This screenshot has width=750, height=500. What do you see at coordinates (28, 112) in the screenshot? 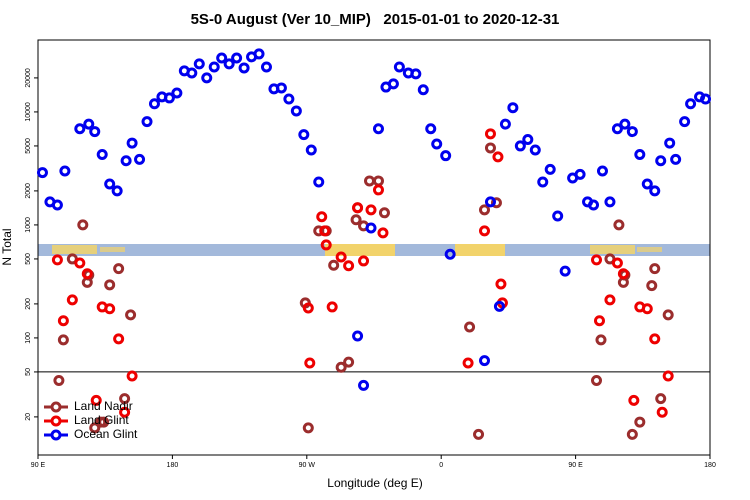
I see `y-tick-label: 10000` at bounding box center [28, 112].